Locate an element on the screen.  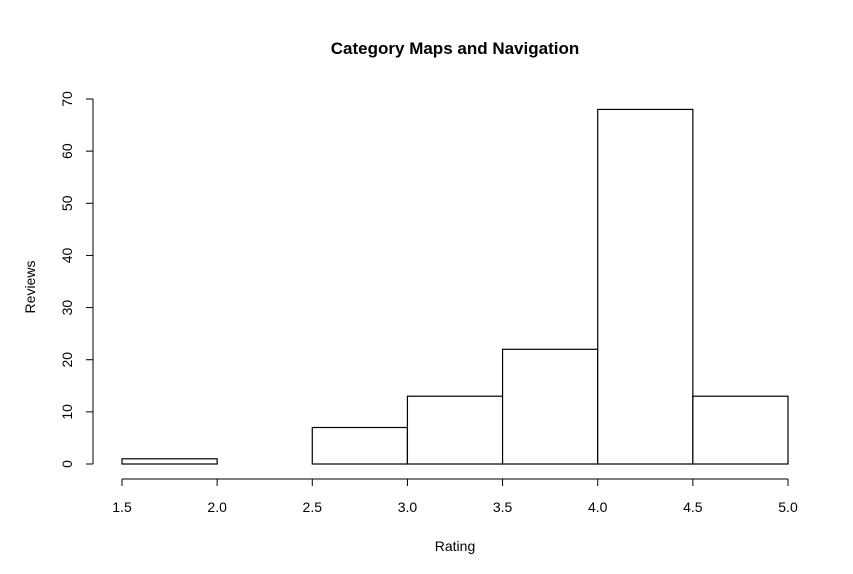
chart-title: Category Maps and Navigation is located at coordinates (455, 48).